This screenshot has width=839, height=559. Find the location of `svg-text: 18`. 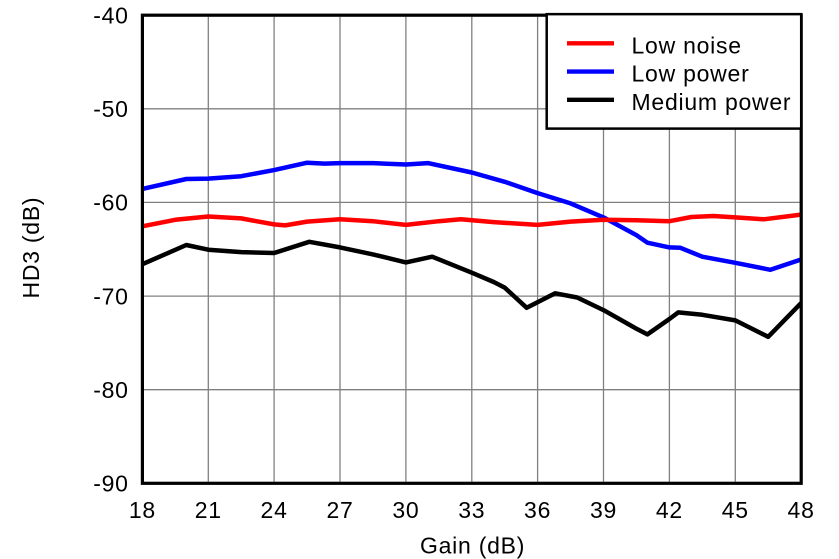

svg-text: 18 is located at coordinates (142, 510).